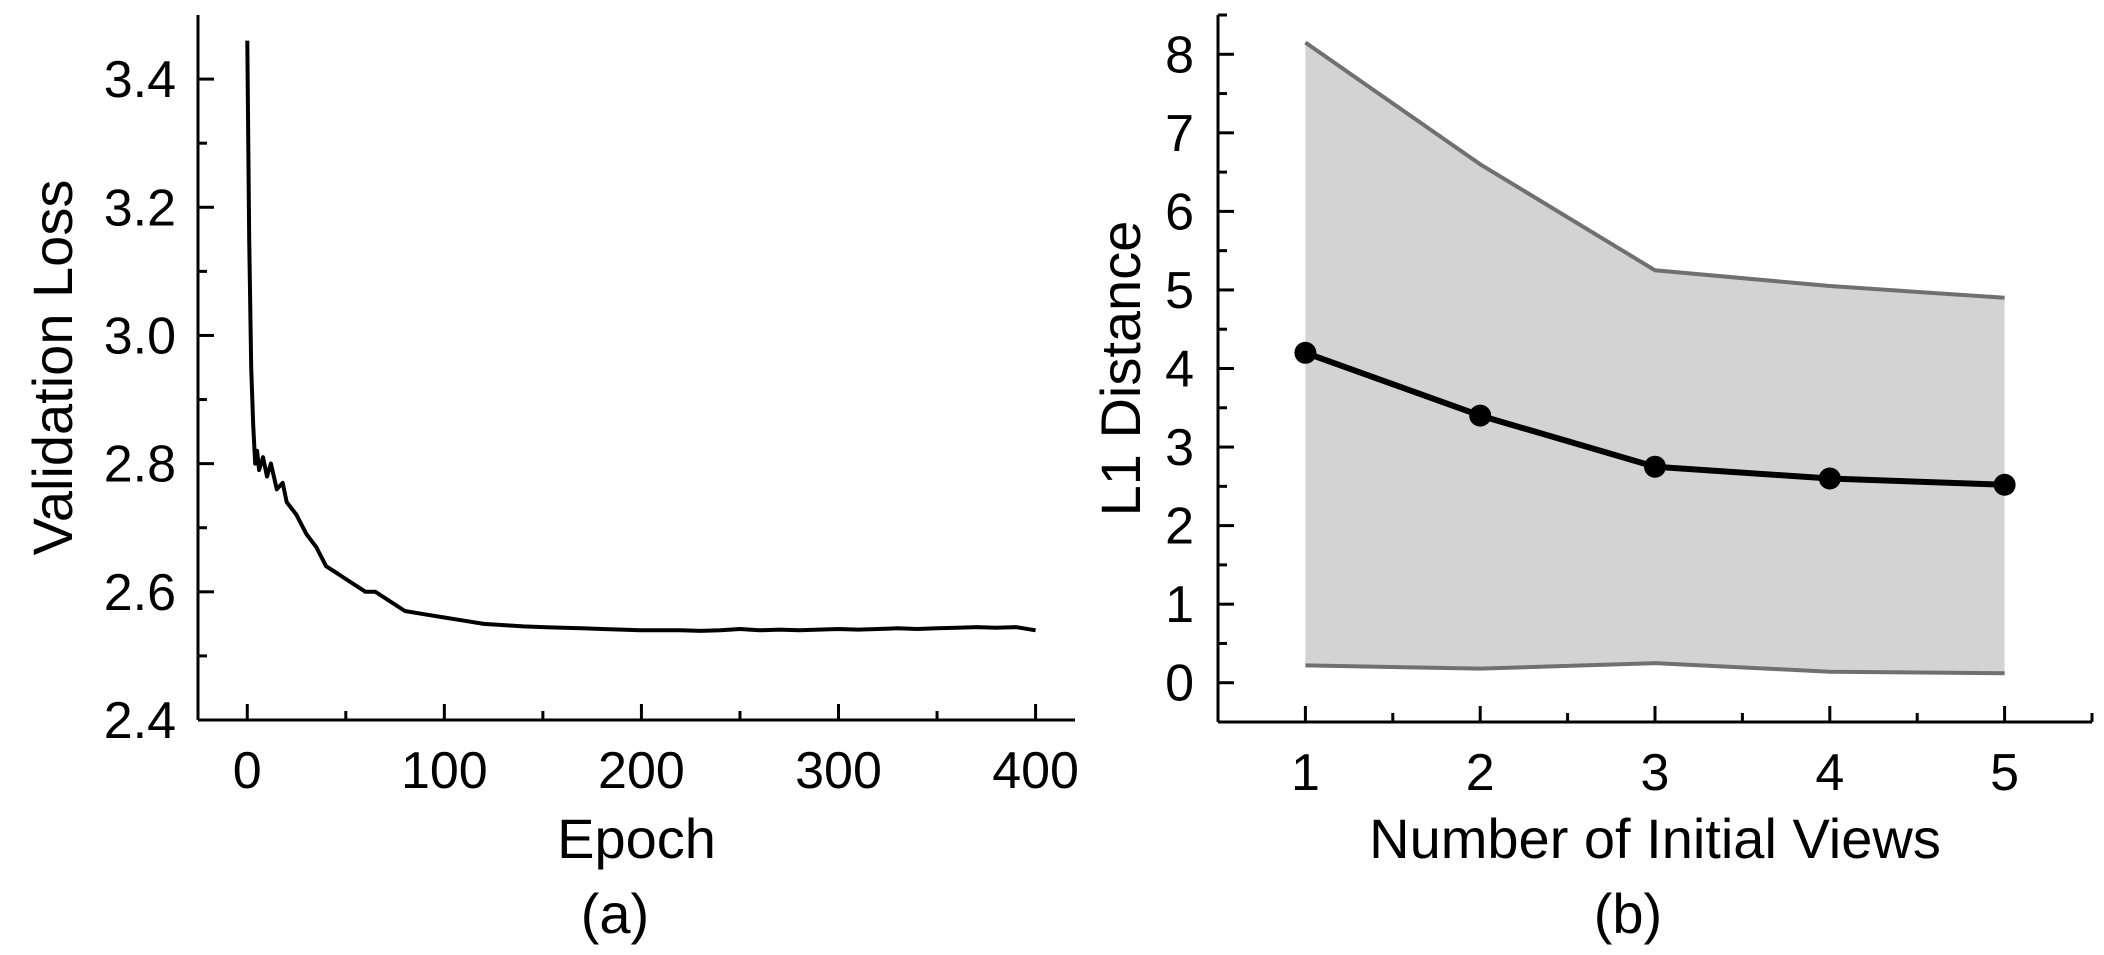  Describe the element at coordinates (838, 771) in the screenshot. I see `x-tick-label: 300` at that location.